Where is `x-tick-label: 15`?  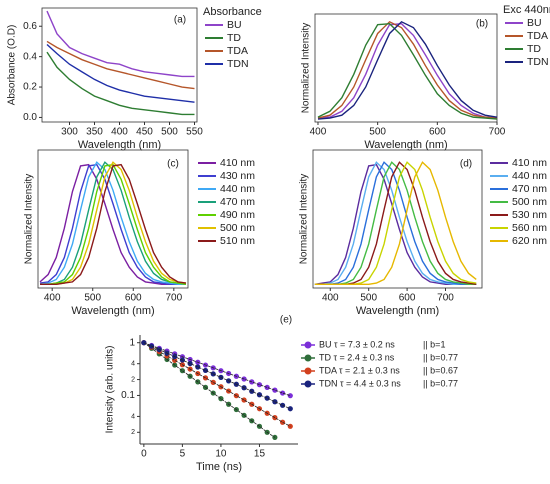 x-tick-label: 15 is located at coordinates (260, 454).